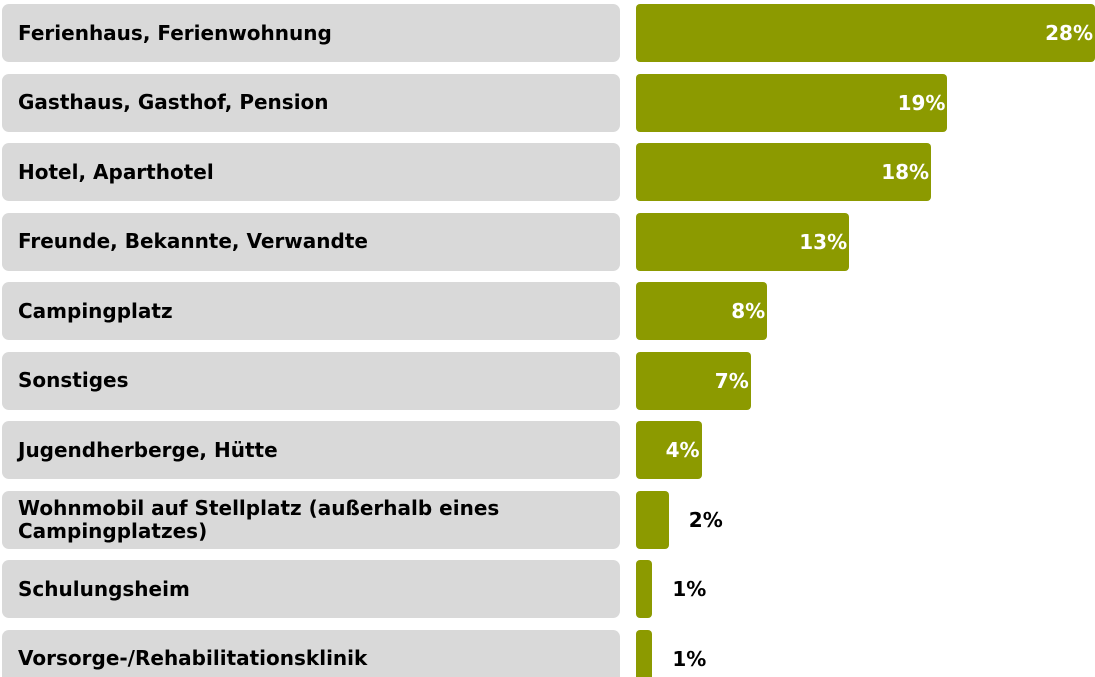 The height and width of the screenshot is (677, 1095). What do you see at coordinates (823, 241) in the screenshot?
I see `value-label: 13%` at bounding box center [823, 241].